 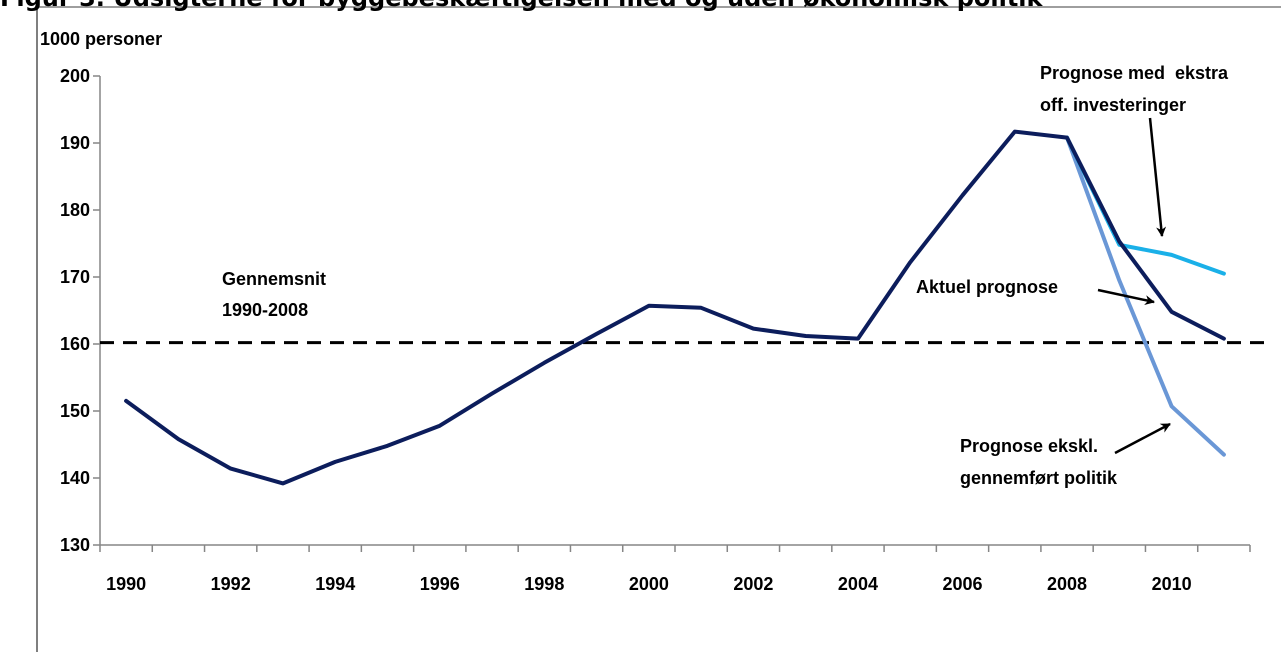 What do you see at coordinates (75, 143) in the screenshot?
I see `y-tick-label: 190` at bounding box center [75, 143].